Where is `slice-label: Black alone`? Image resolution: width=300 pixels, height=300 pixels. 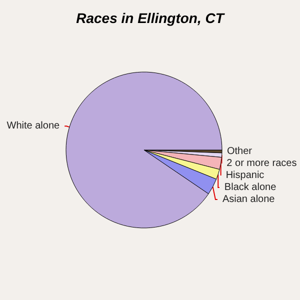 slice-label: Black alone is located at coordinates (250, 188).